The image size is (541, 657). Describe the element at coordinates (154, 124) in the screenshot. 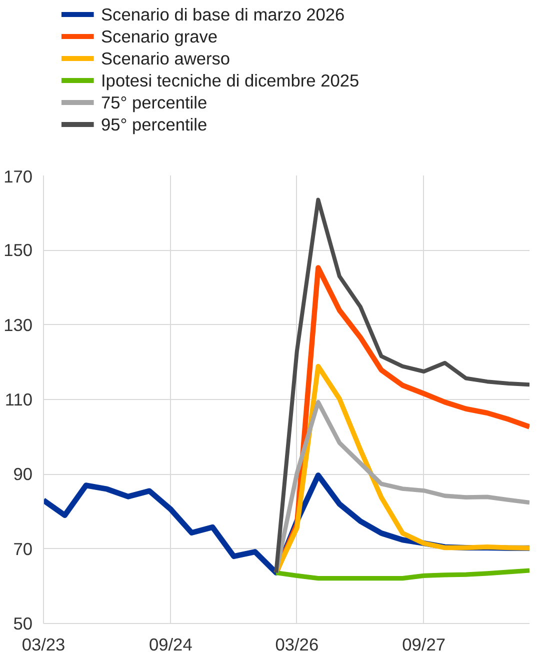

I see `legend-label: 95° percentile` at that location.